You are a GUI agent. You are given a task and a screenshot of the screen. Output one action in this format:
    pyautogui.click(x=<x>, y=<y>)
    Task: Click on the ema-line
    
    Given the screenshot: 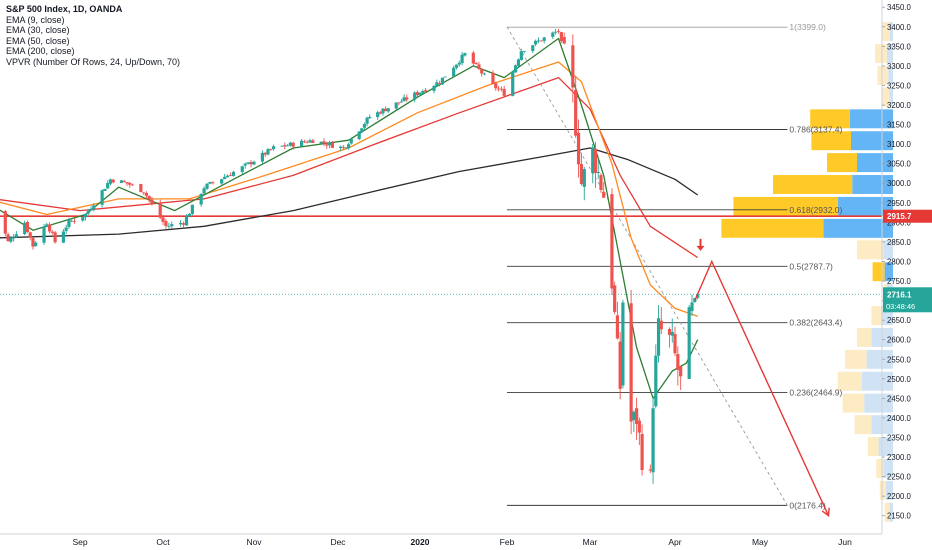 What is the action you would take?
    pyautogui.click(x=349, y=193)
    